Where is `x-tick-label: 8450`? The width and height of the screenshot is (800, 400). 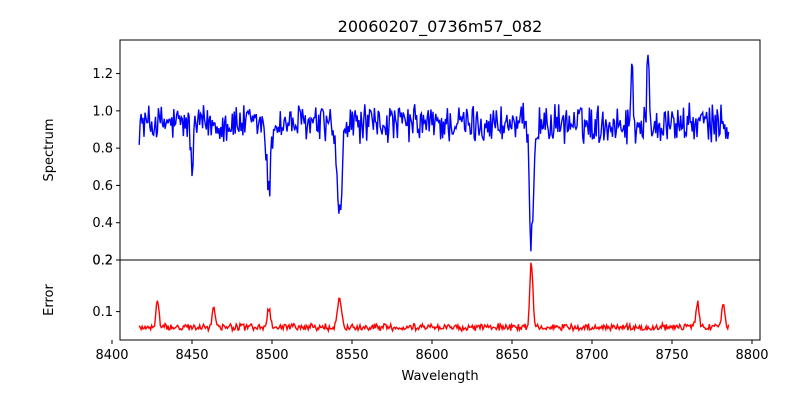 x-tick-label: 8450 is located at coordinates (191, 355).